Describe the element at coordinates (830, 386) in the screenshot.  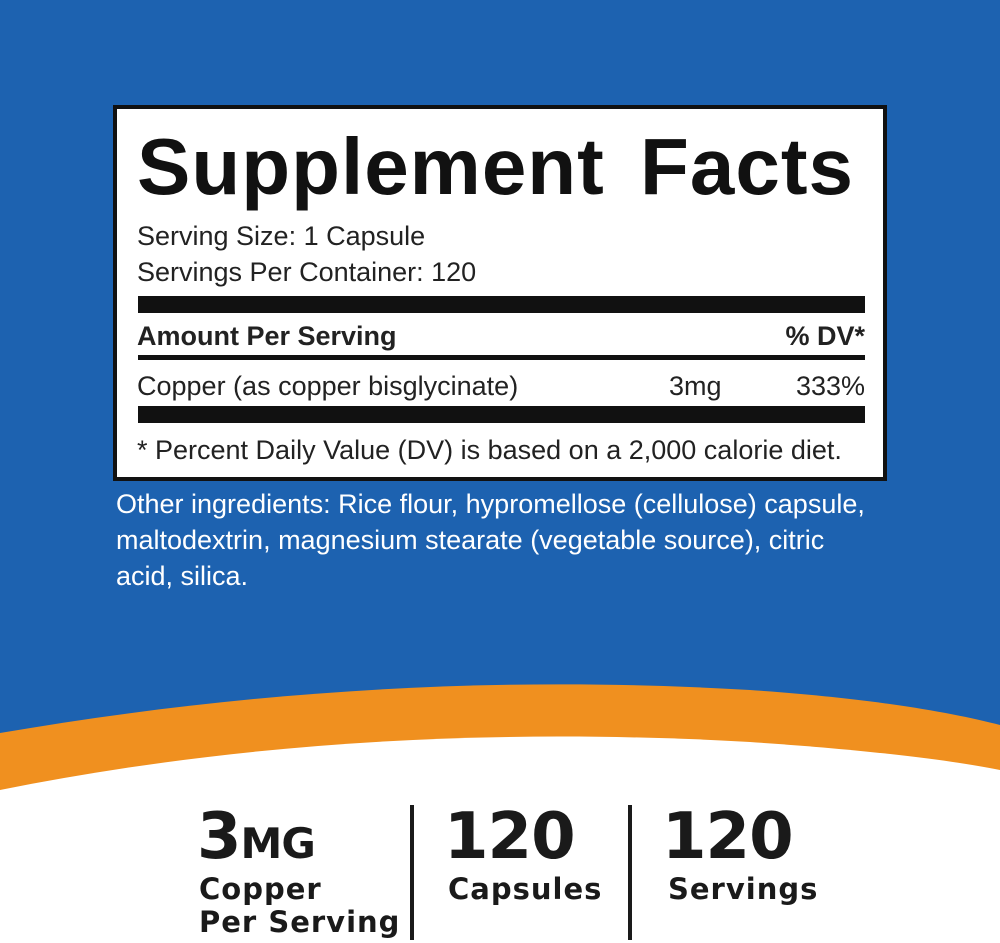
I see `nutrient-dv: 333%` at that location.